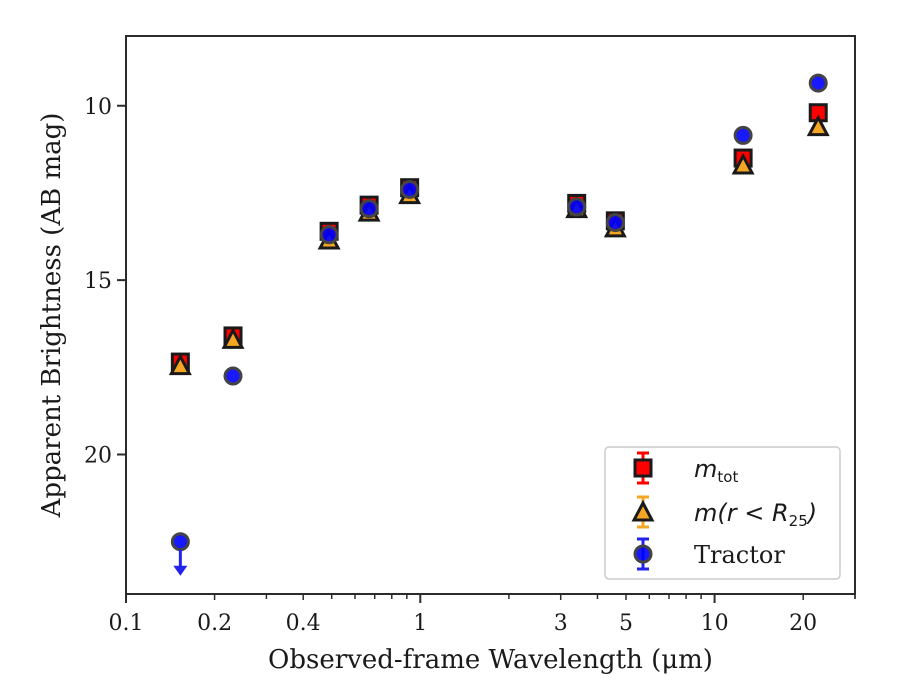 This screenshot has height=700, width=900. I want to click on x-tick-label: 0.4, so click(303, 623).